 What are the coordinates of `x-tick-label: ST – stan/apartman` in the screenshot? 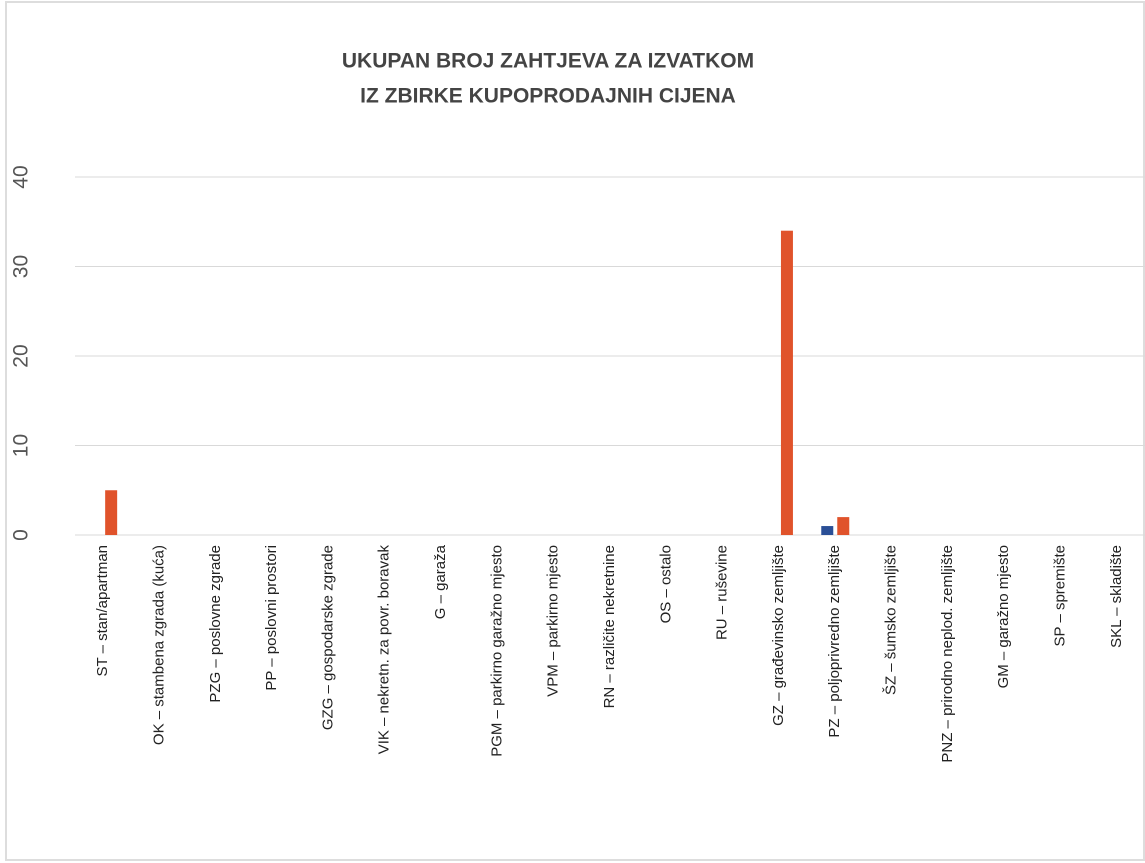 It's located at (102, 610).